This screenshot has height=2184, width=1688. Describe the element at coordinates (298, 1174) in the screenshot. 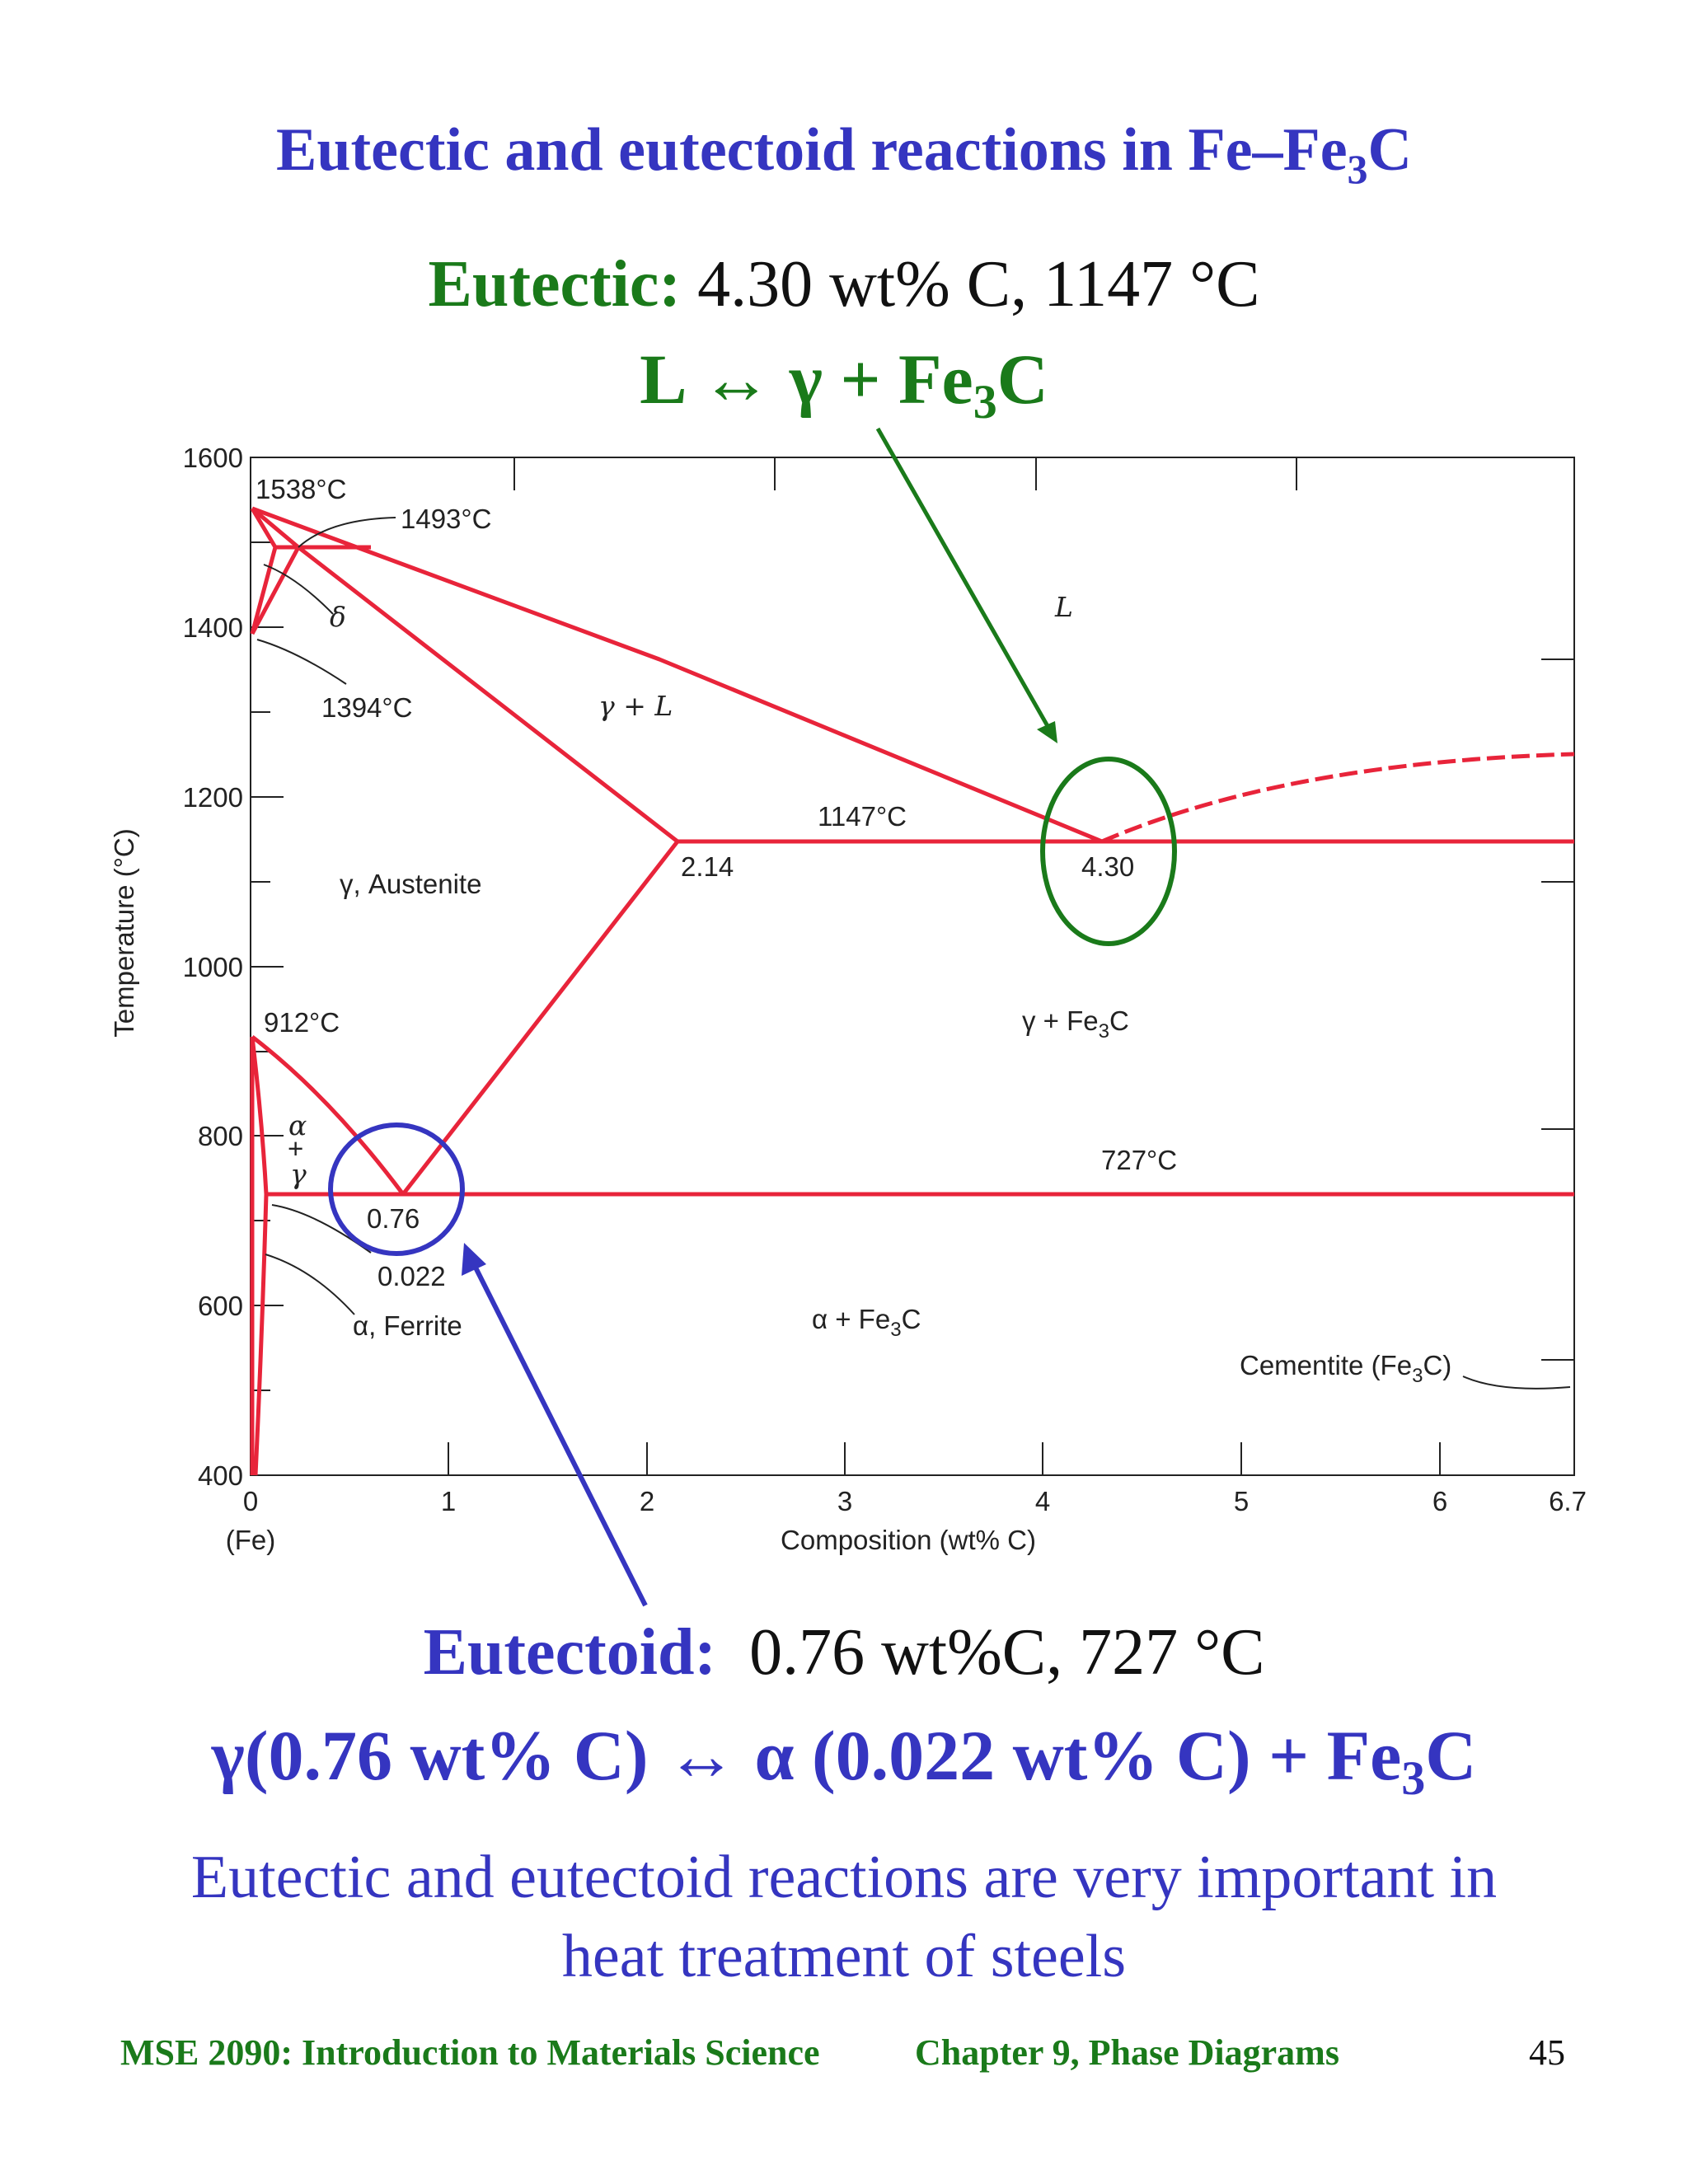

I see `label-alpha-gamma-gamma: γ` at that location.